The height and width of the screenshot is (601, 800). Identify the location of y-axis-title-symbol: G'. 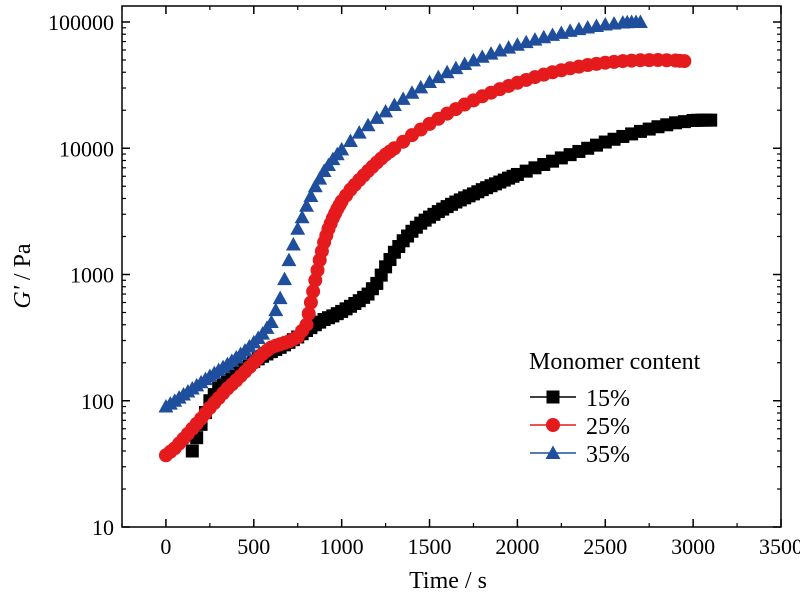
(23, 296).